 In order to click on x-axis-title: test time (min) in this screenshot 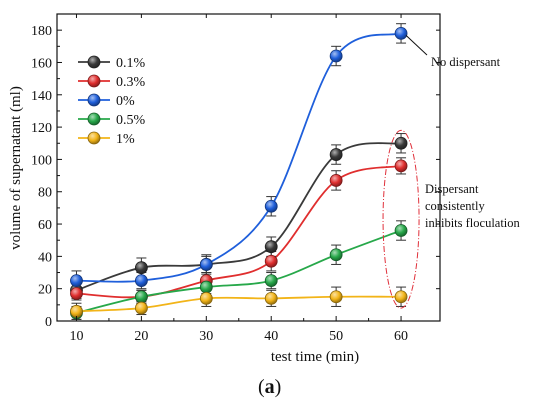, I will do `click(315, 357)`.